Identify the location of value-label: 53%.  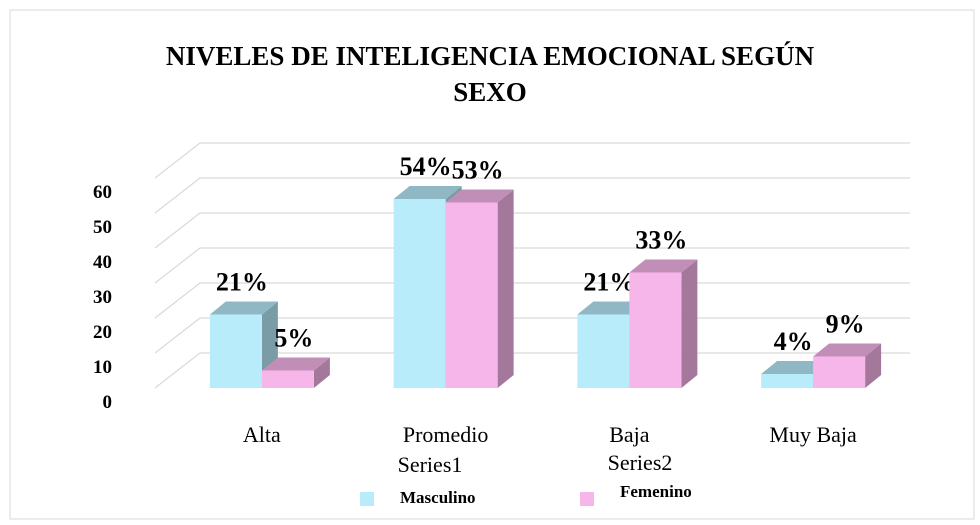
(478, 170).